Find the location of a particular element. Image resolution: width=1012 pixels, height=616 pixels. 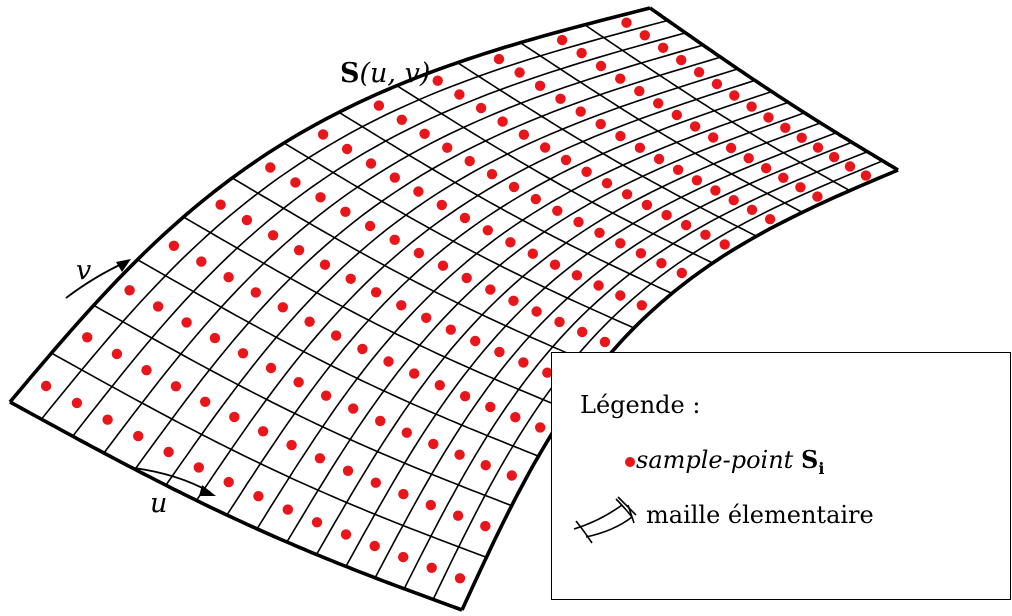

legend-sample-point-bold: S is located at coordinates (809, 459).